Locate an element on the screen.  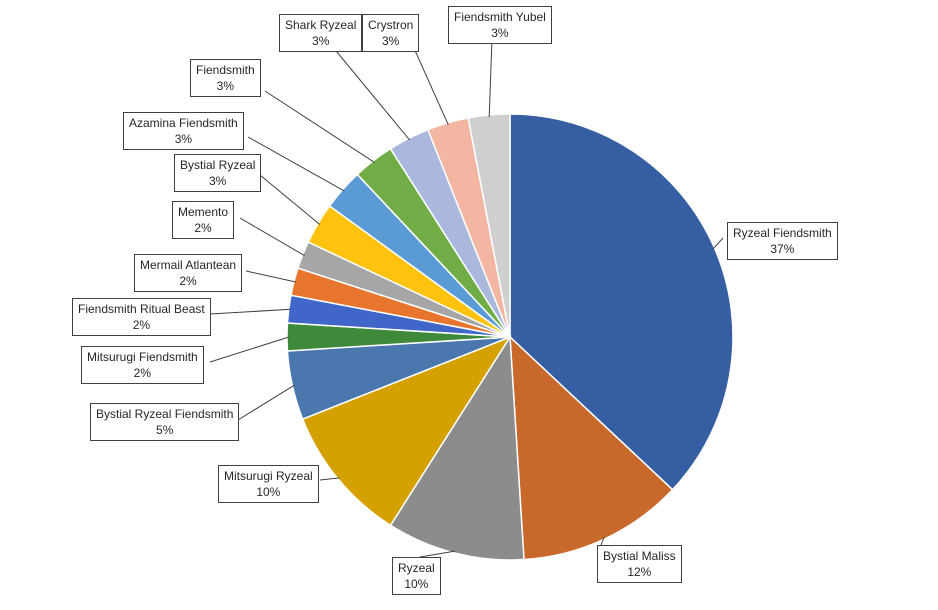
data-label: Bystial Ryzeal Fiendsmith 5% is located at coordinates (165, 422).